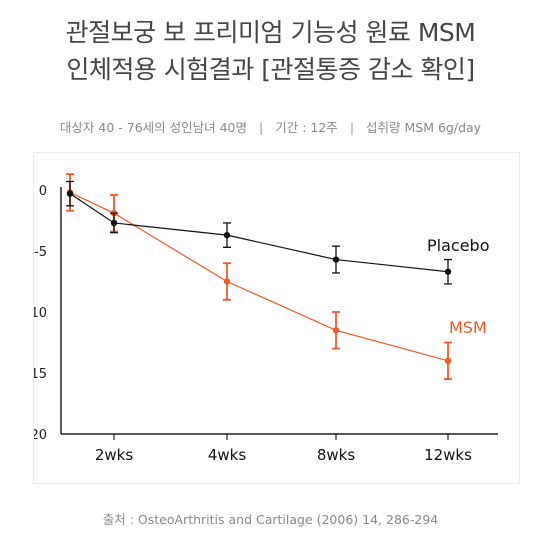  I want to click on study-duration: 기간 : 12주, so click(306, 127).